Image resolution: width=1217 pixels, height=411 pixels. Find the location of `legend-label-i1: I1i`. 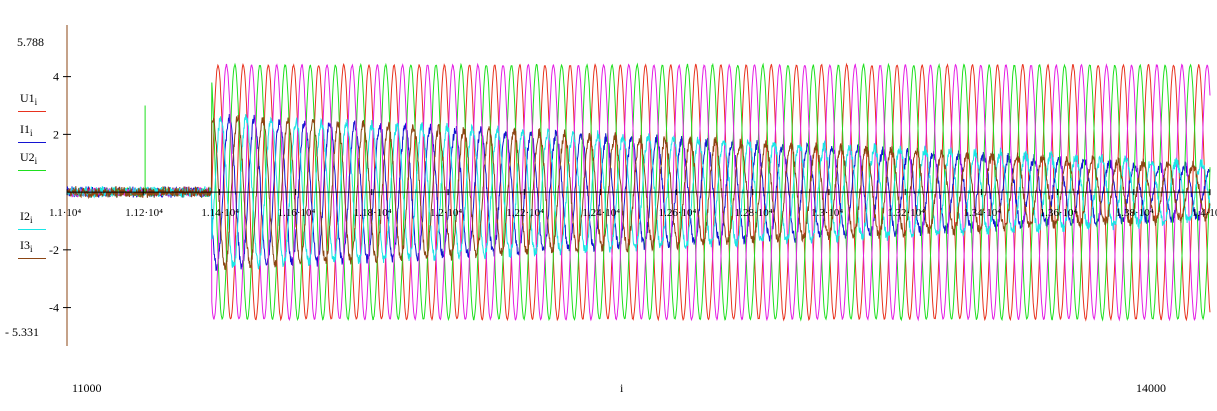

legend-label-i1: I1i is located at coordinates (26, 130).